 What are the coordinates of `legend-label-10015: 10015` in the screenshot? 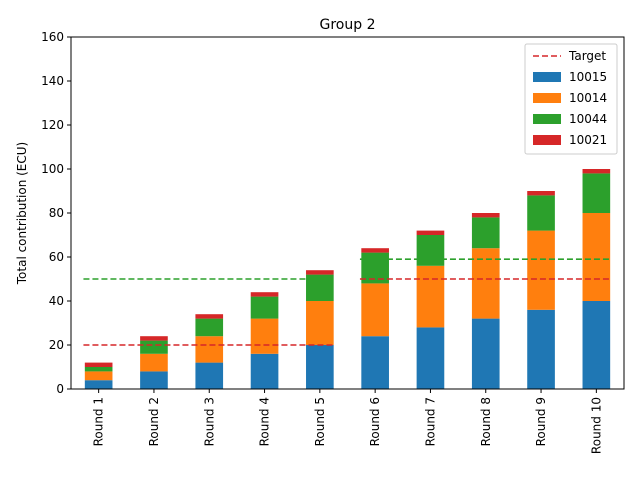 It's located at (588, 77).